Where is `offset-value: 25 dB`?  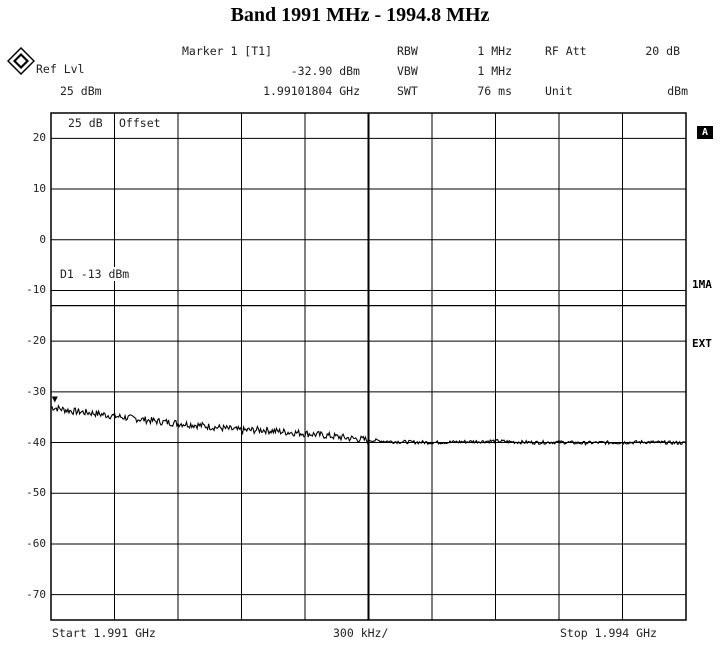
offset-value: 25 dB is located at coordinates (85, 123).